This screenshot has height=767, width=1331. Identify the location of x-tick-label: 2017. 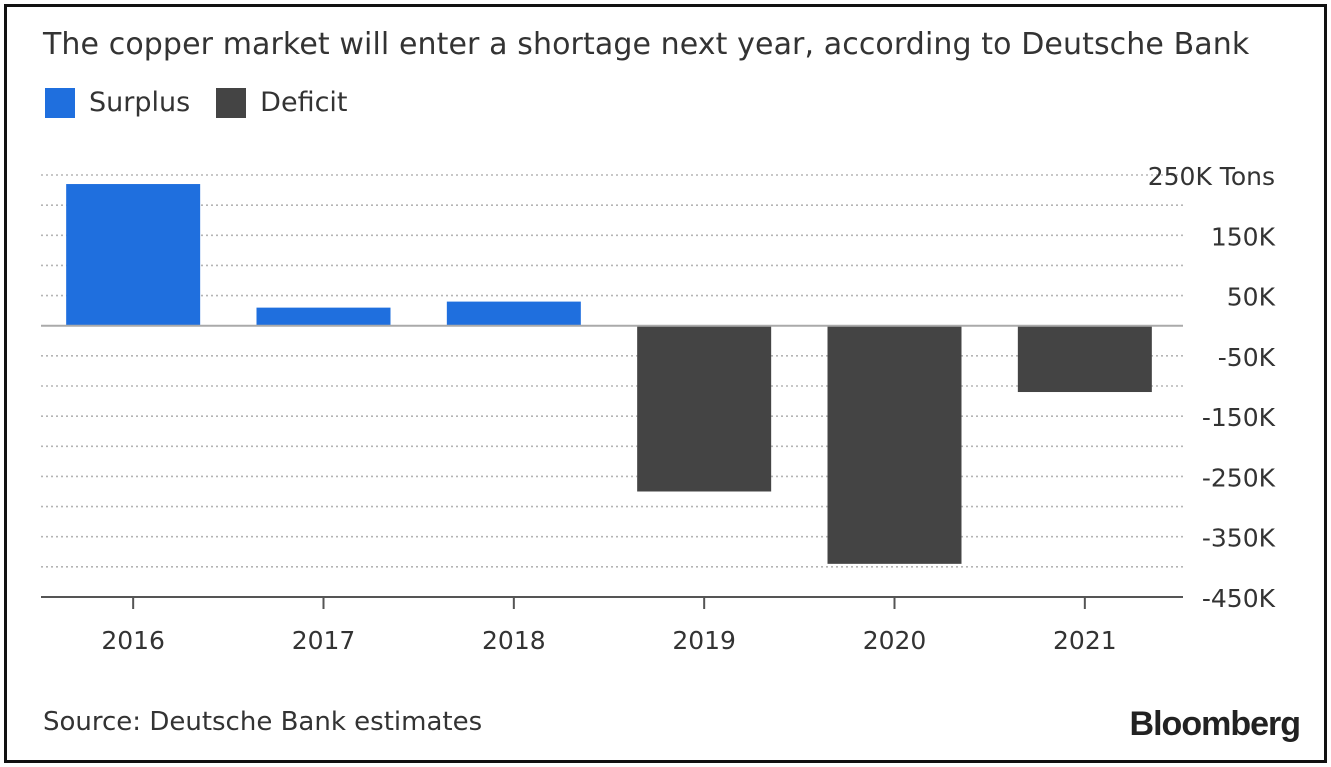
(324, 640).